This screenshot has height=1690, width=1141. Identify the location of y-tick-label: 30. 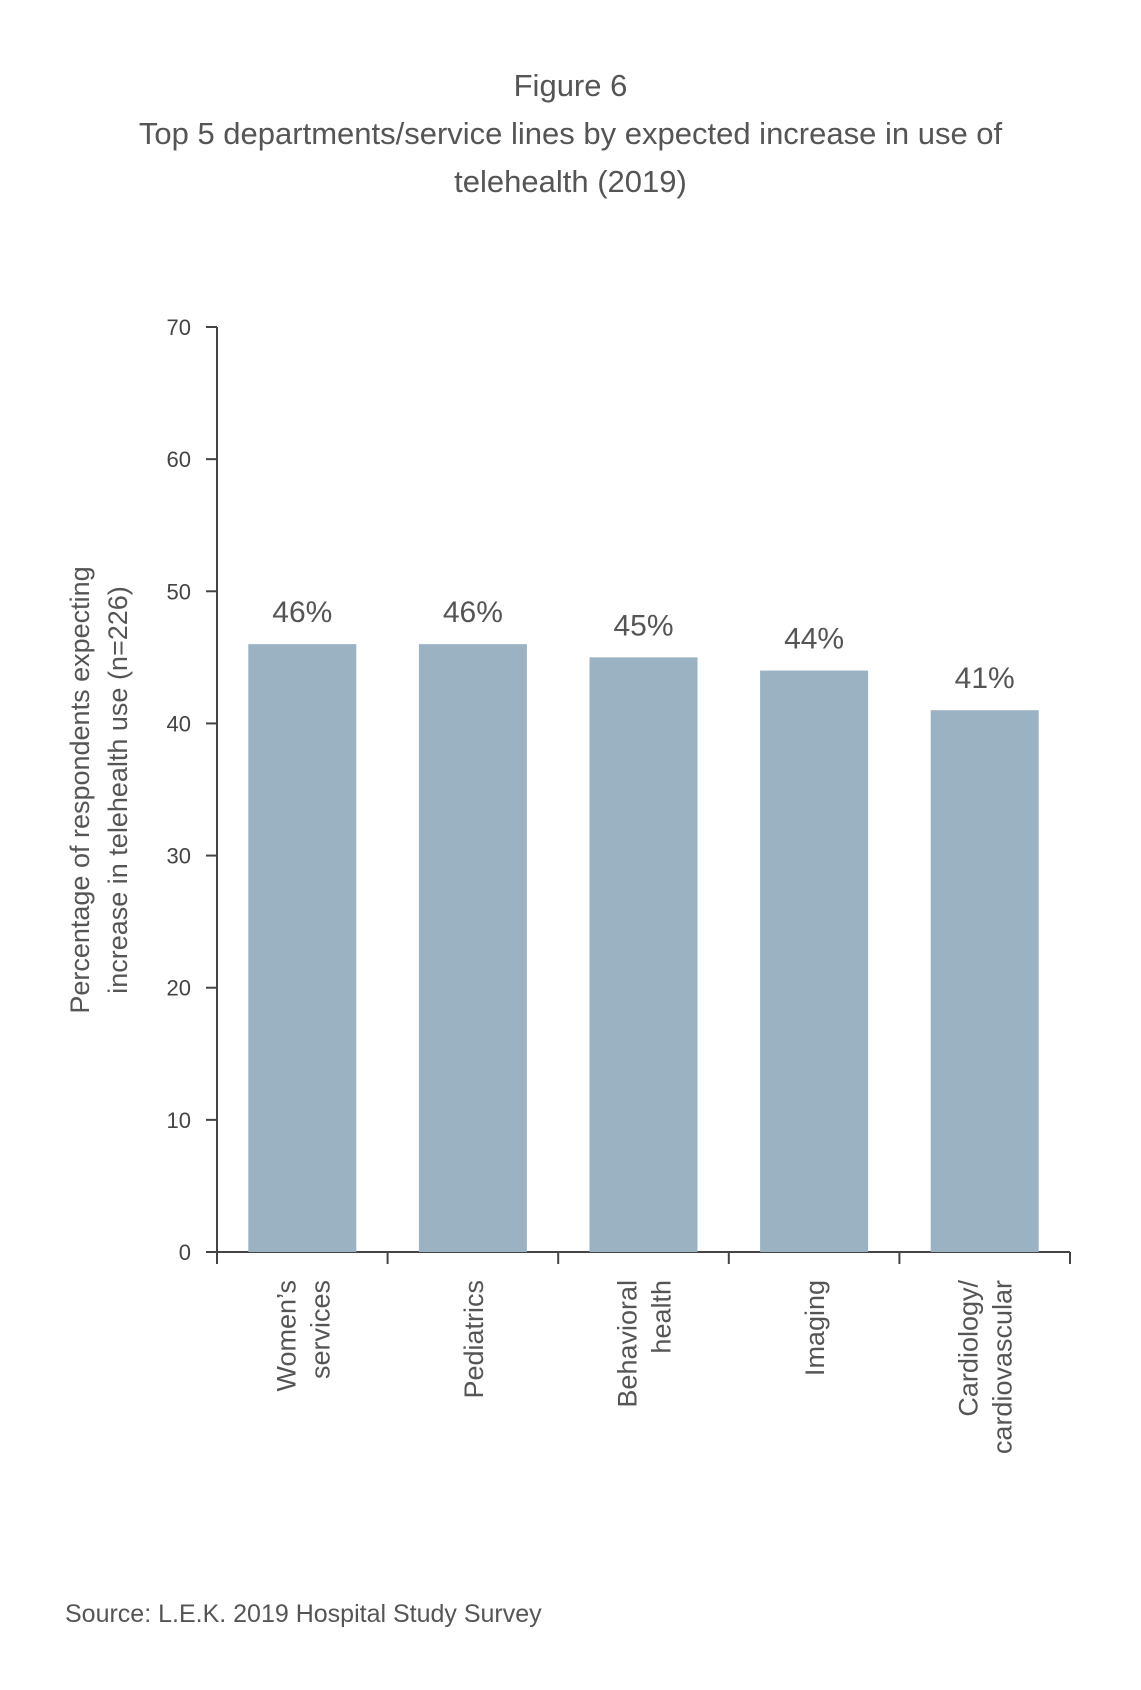
(179, 856).